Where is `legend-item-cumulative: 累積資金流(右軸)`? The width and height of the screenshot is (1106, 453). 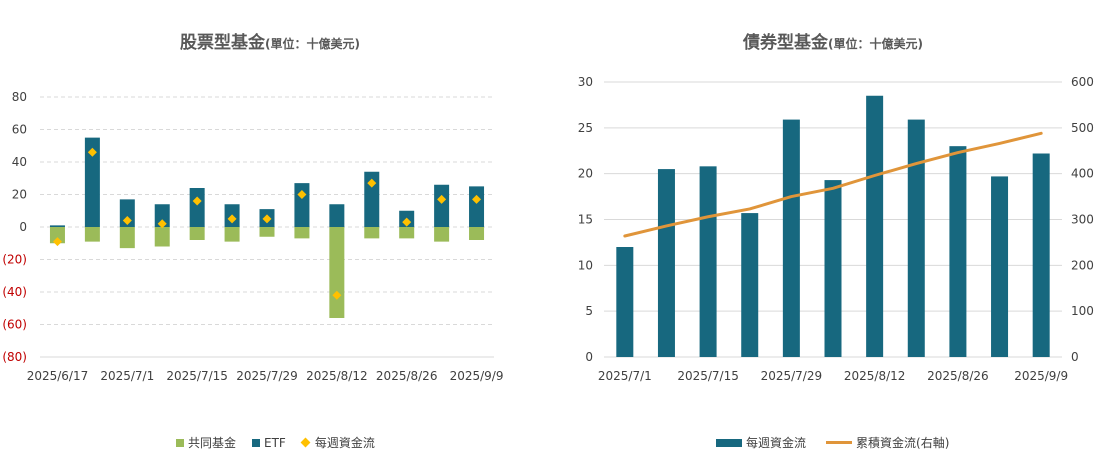 legend-item-cumulative: 累積資金流(右軸) is located at coordinates (887, 442).